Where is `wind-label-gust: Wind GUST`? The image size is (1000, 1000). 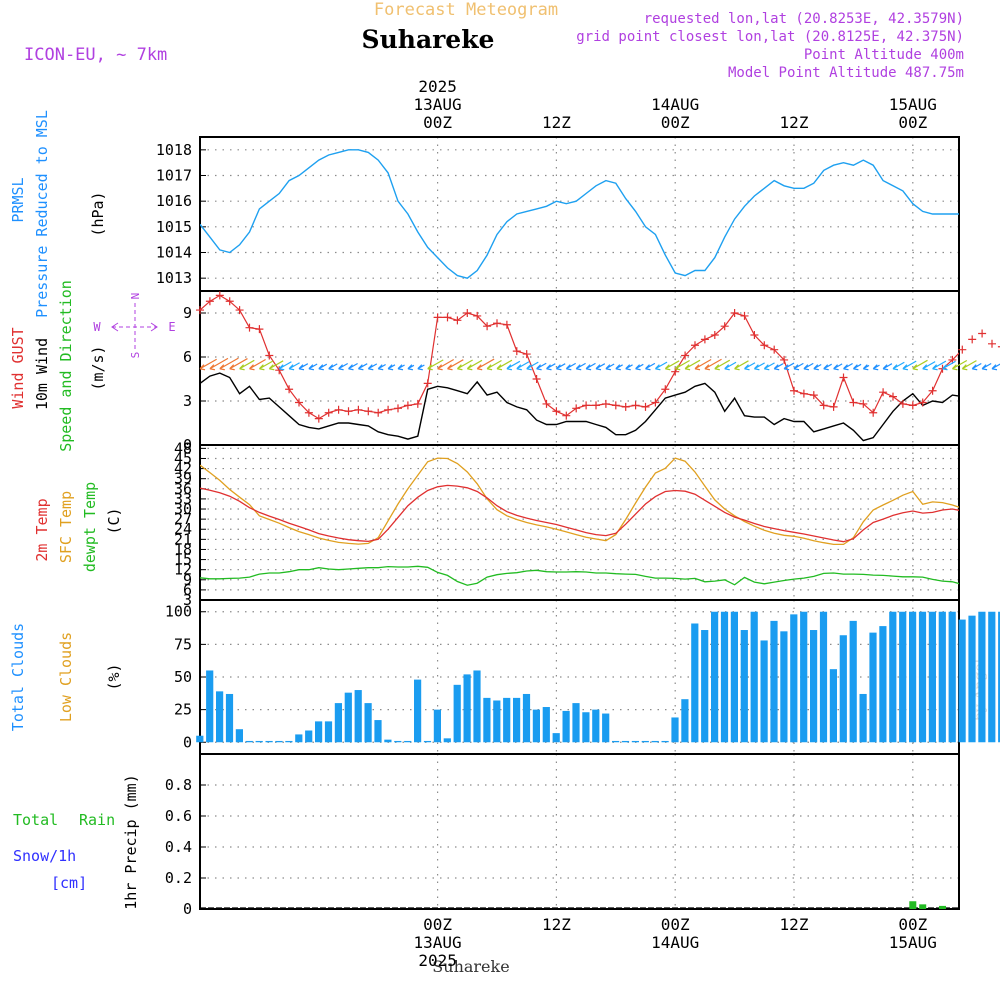 wind-label-gust: Wind GUST is located at coordinates (18, 367).